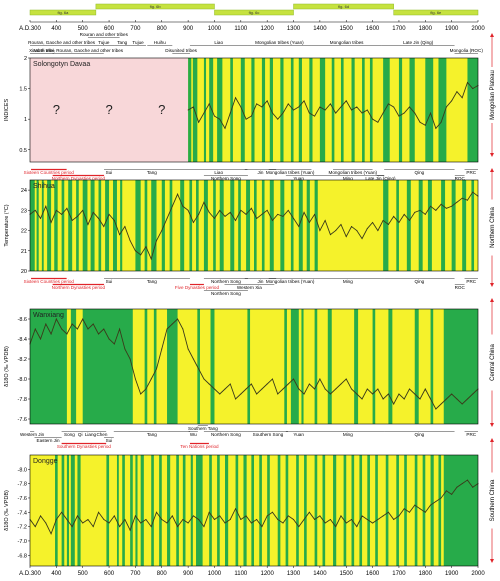  I want to click on dynasty-label: PRC, so click(471, 172).